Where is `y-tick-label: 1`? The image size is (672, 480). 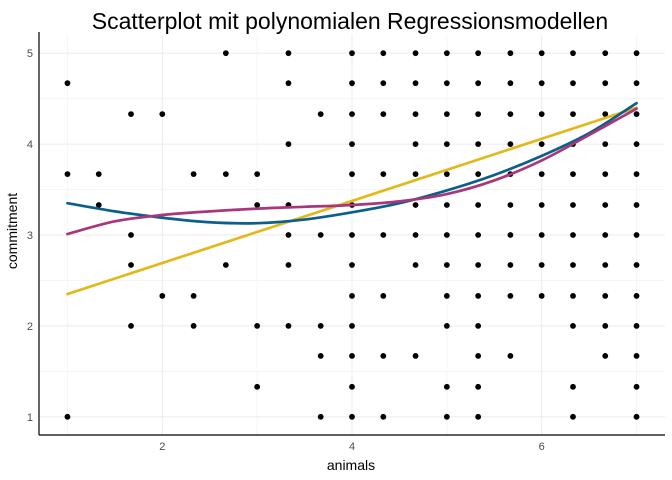
y-tick-label: 1 is located at coordinates (30, 418).